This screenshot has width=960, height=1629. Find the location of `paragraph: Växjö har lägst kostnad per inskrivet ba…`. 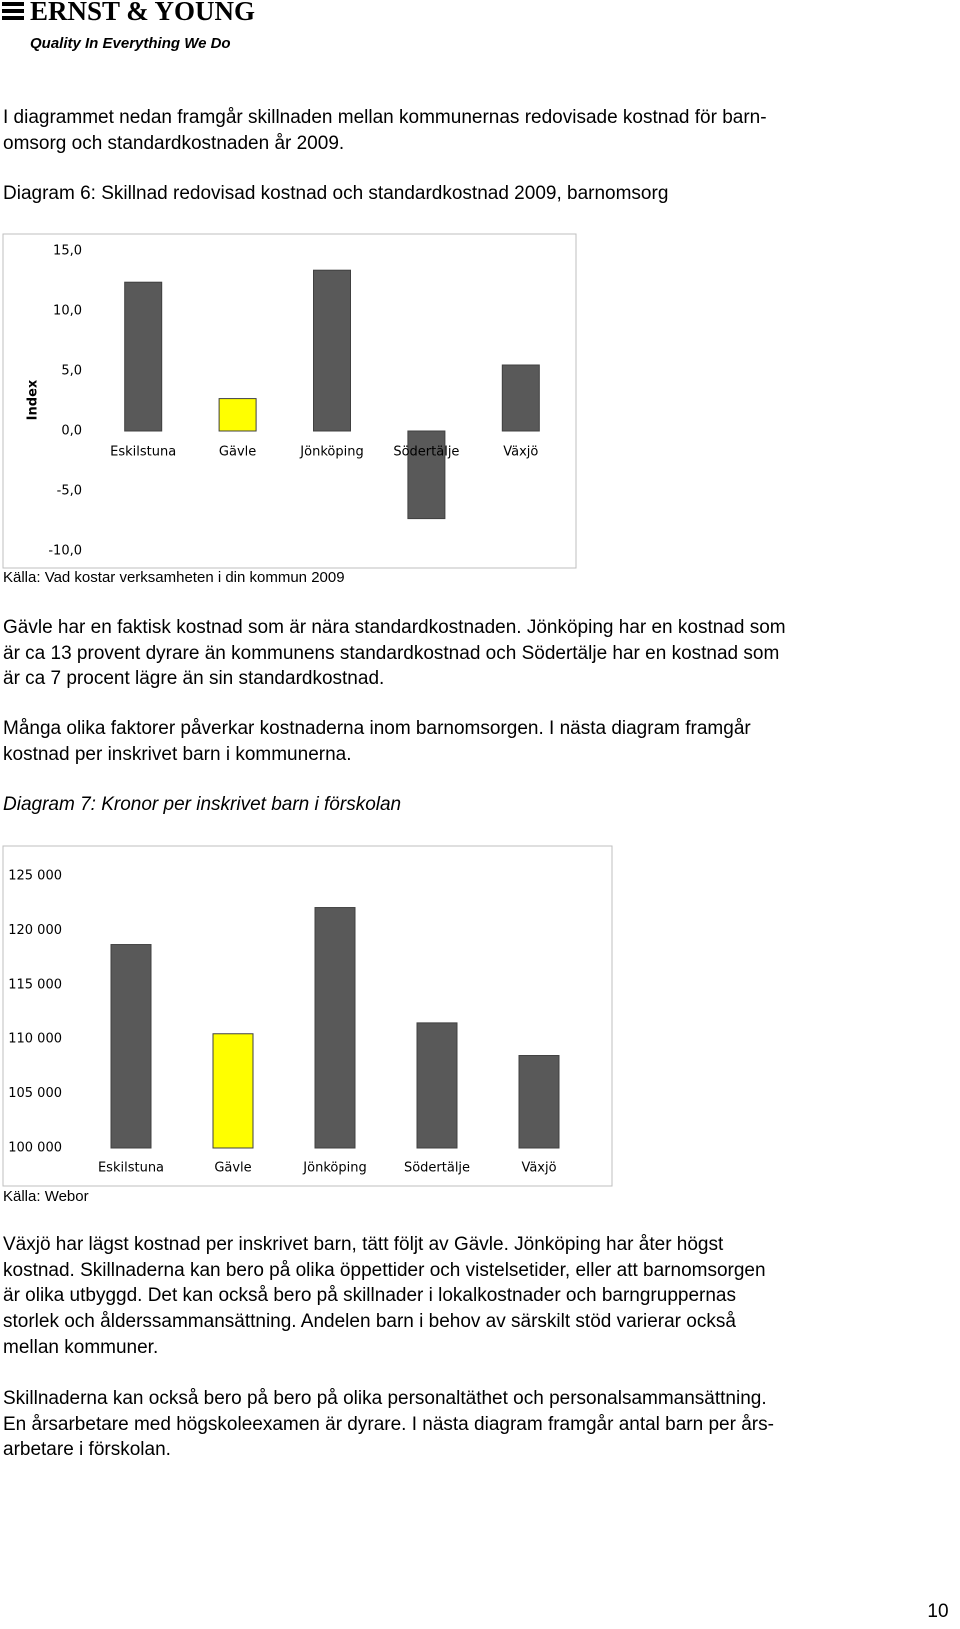

paragraph: Växjö har lägst kostnad per inskrivet ba… is located at coordinates (384, 1296).